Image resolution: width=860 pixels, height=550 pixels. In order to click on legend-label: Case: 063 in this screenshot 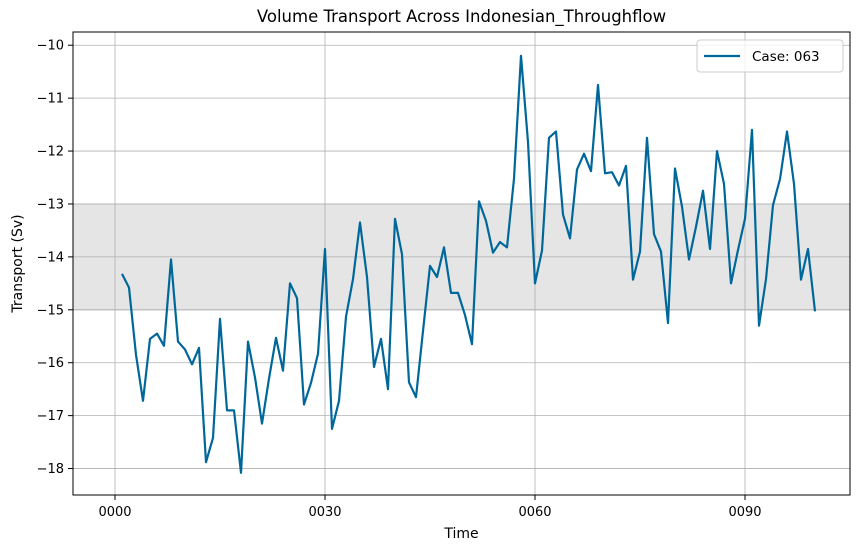, I will do `click(786, 57)`.